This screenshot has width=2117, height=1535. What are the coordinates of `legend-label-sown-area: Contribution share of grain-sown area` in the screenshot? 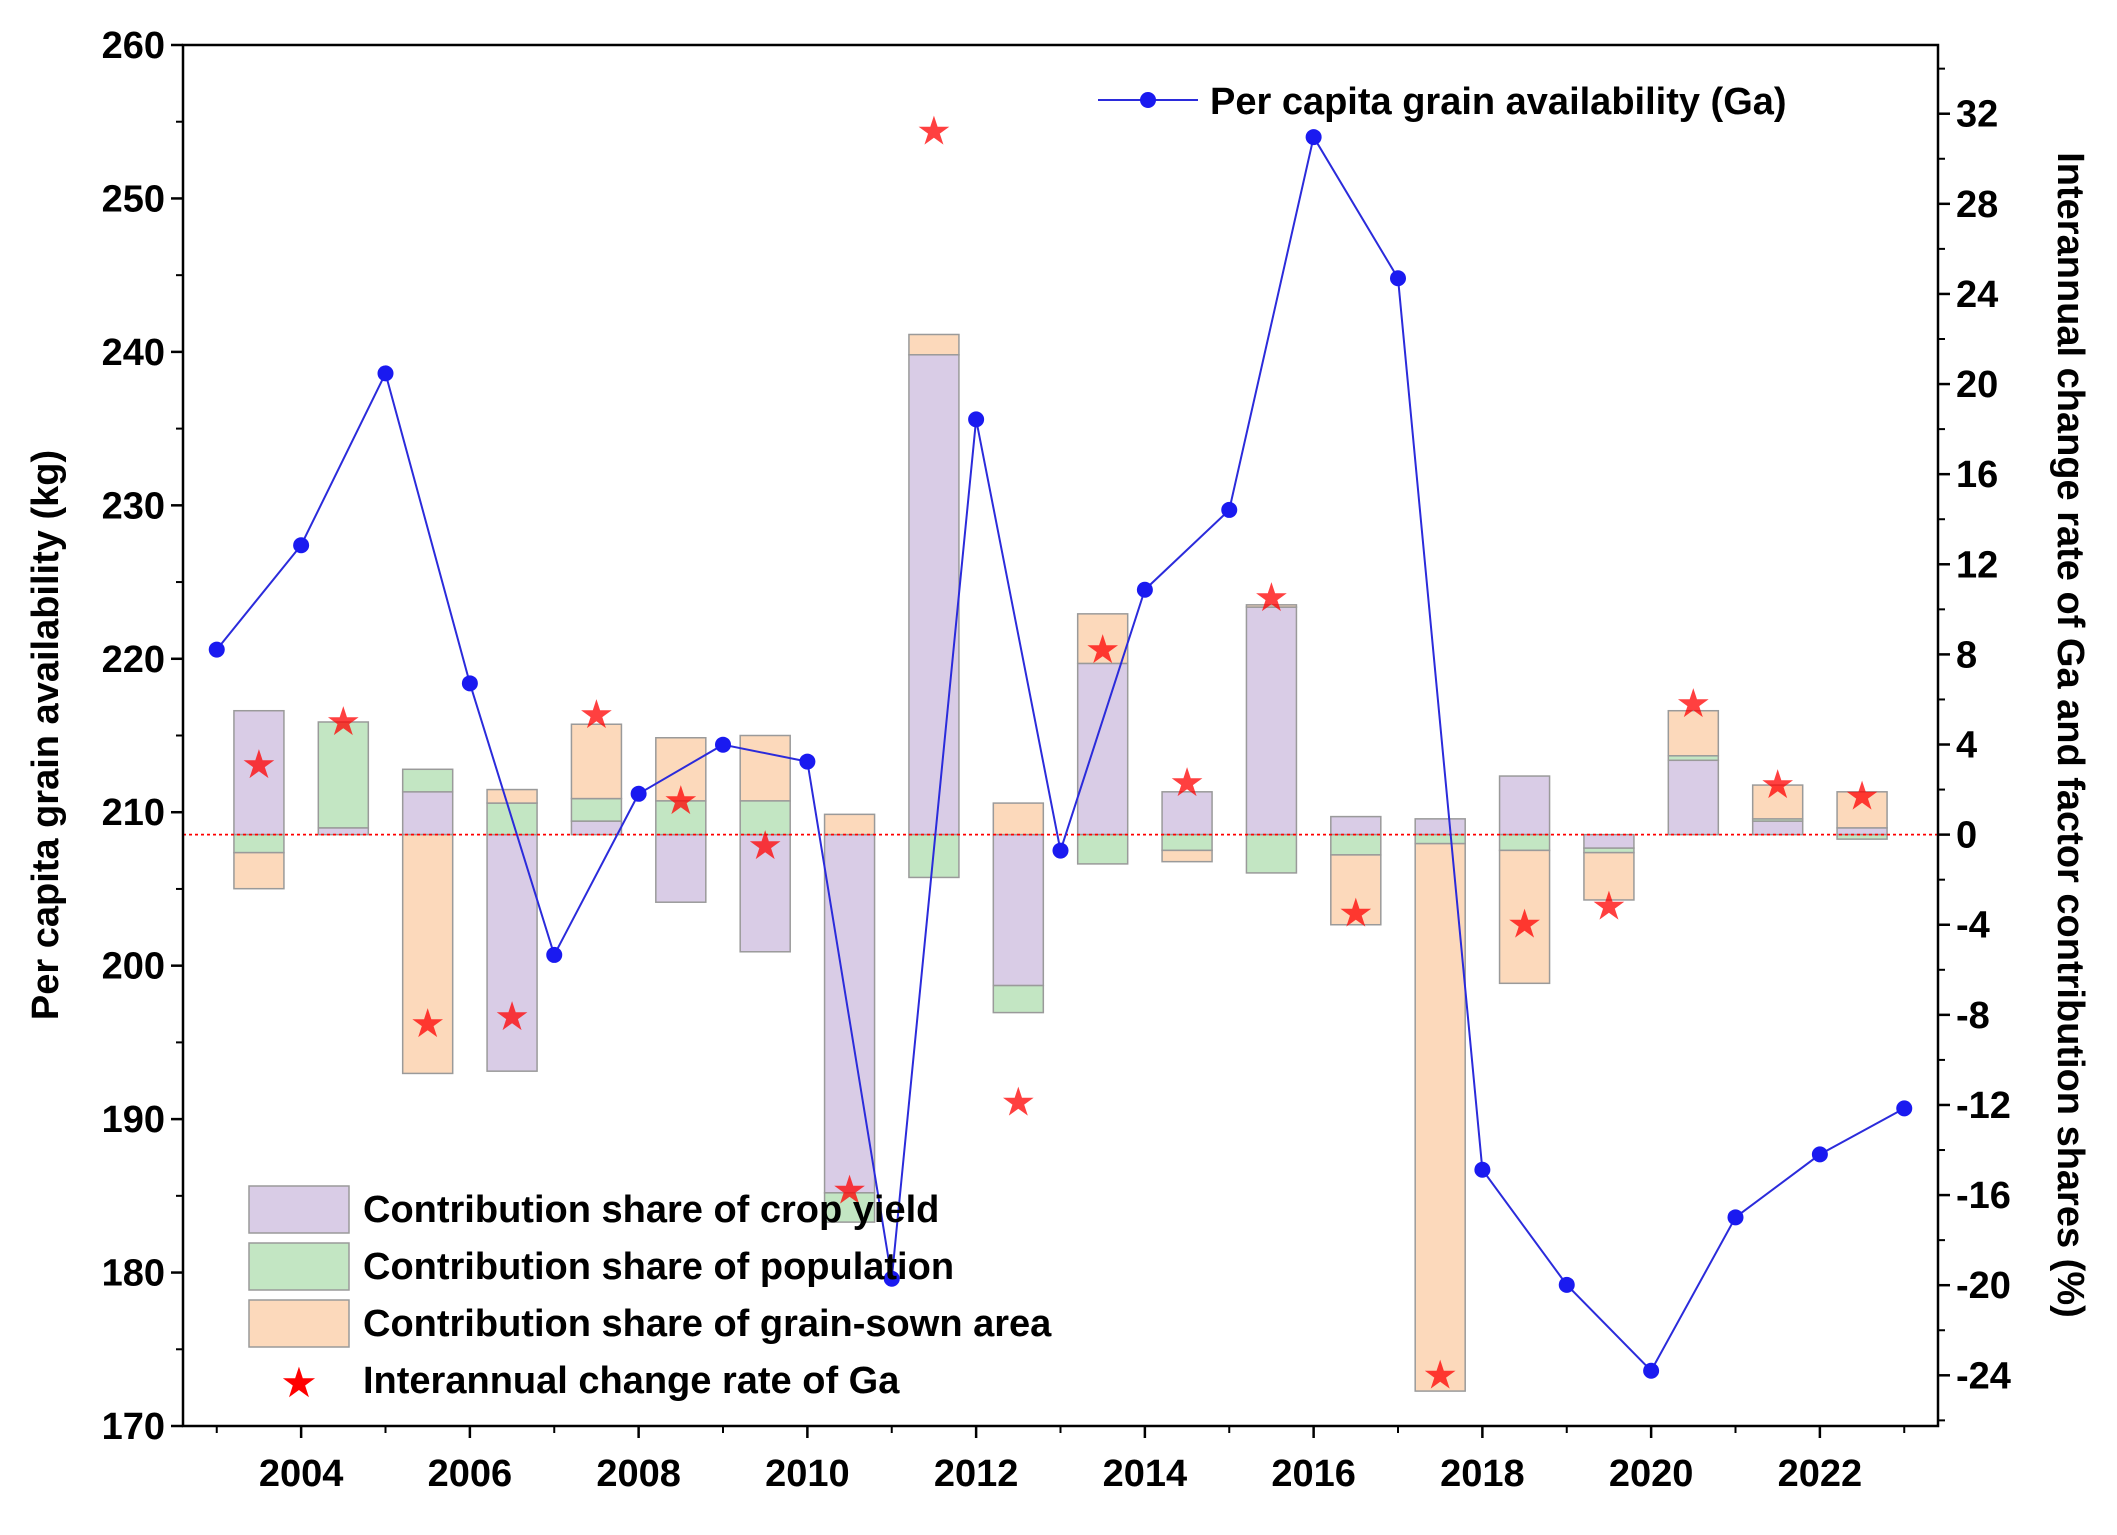 It's located at (707, 1324).